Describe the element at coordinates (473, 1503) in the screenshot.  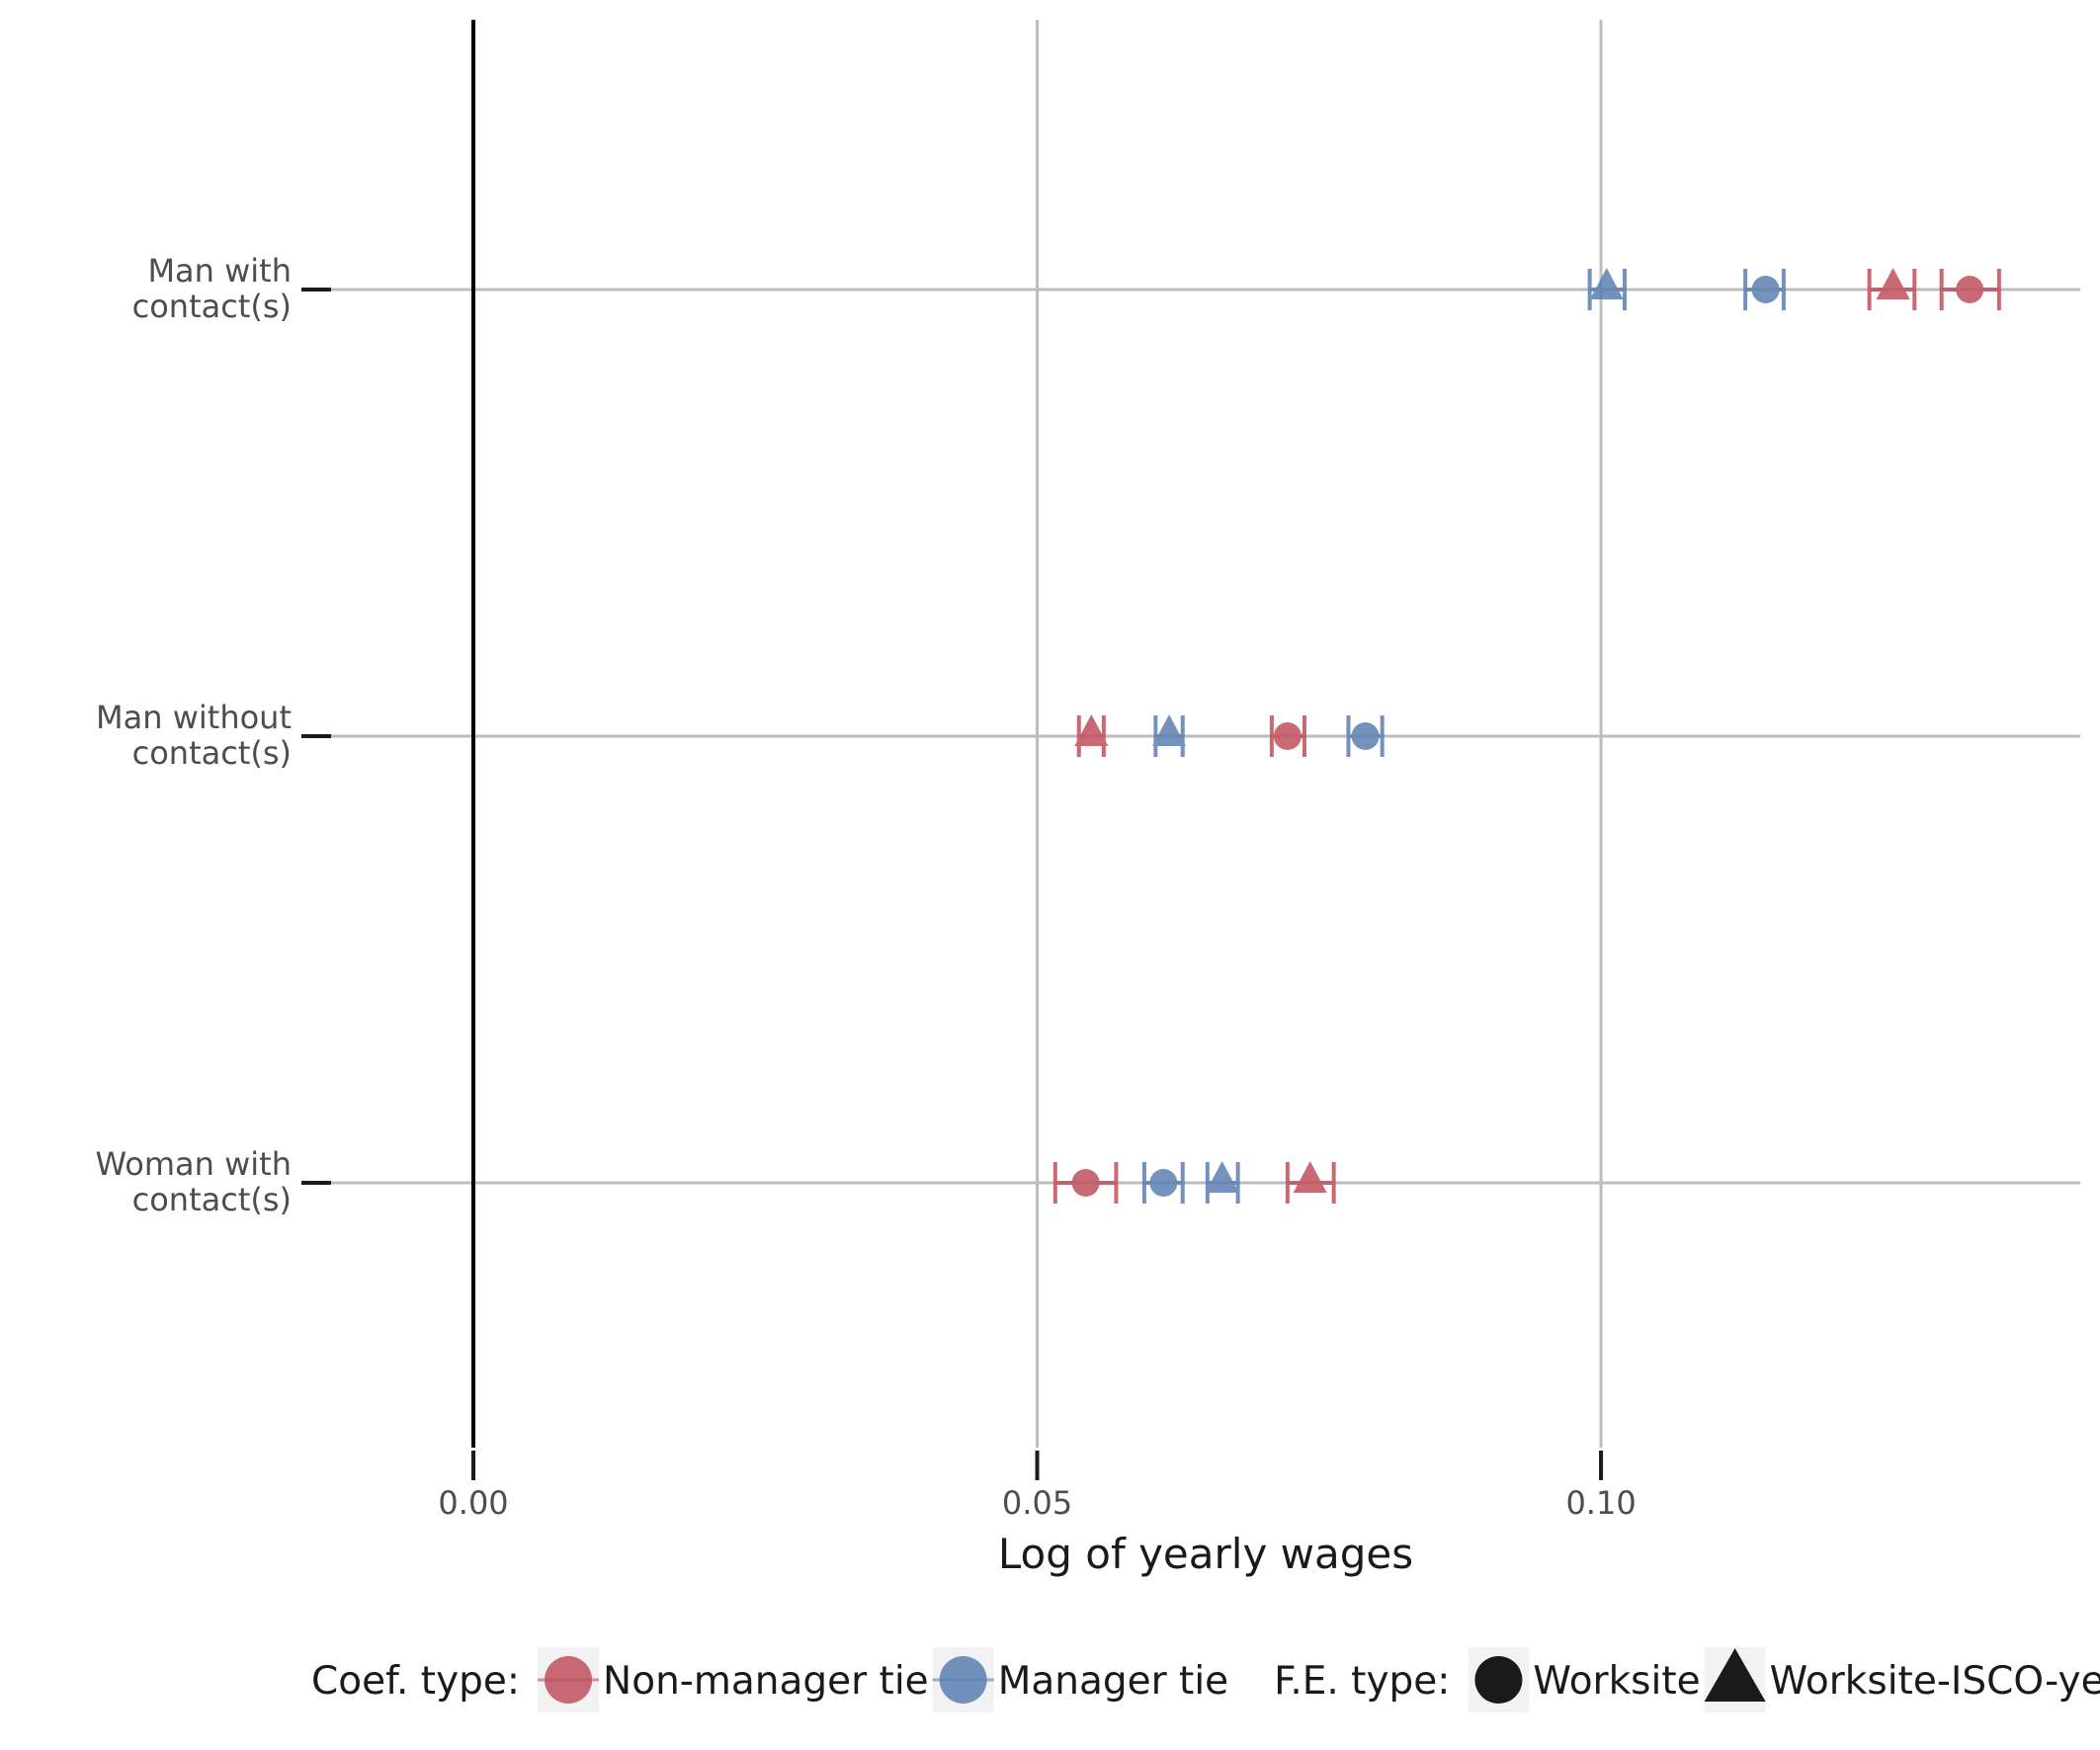
I see `x-tick-label: 0.00` at that location.